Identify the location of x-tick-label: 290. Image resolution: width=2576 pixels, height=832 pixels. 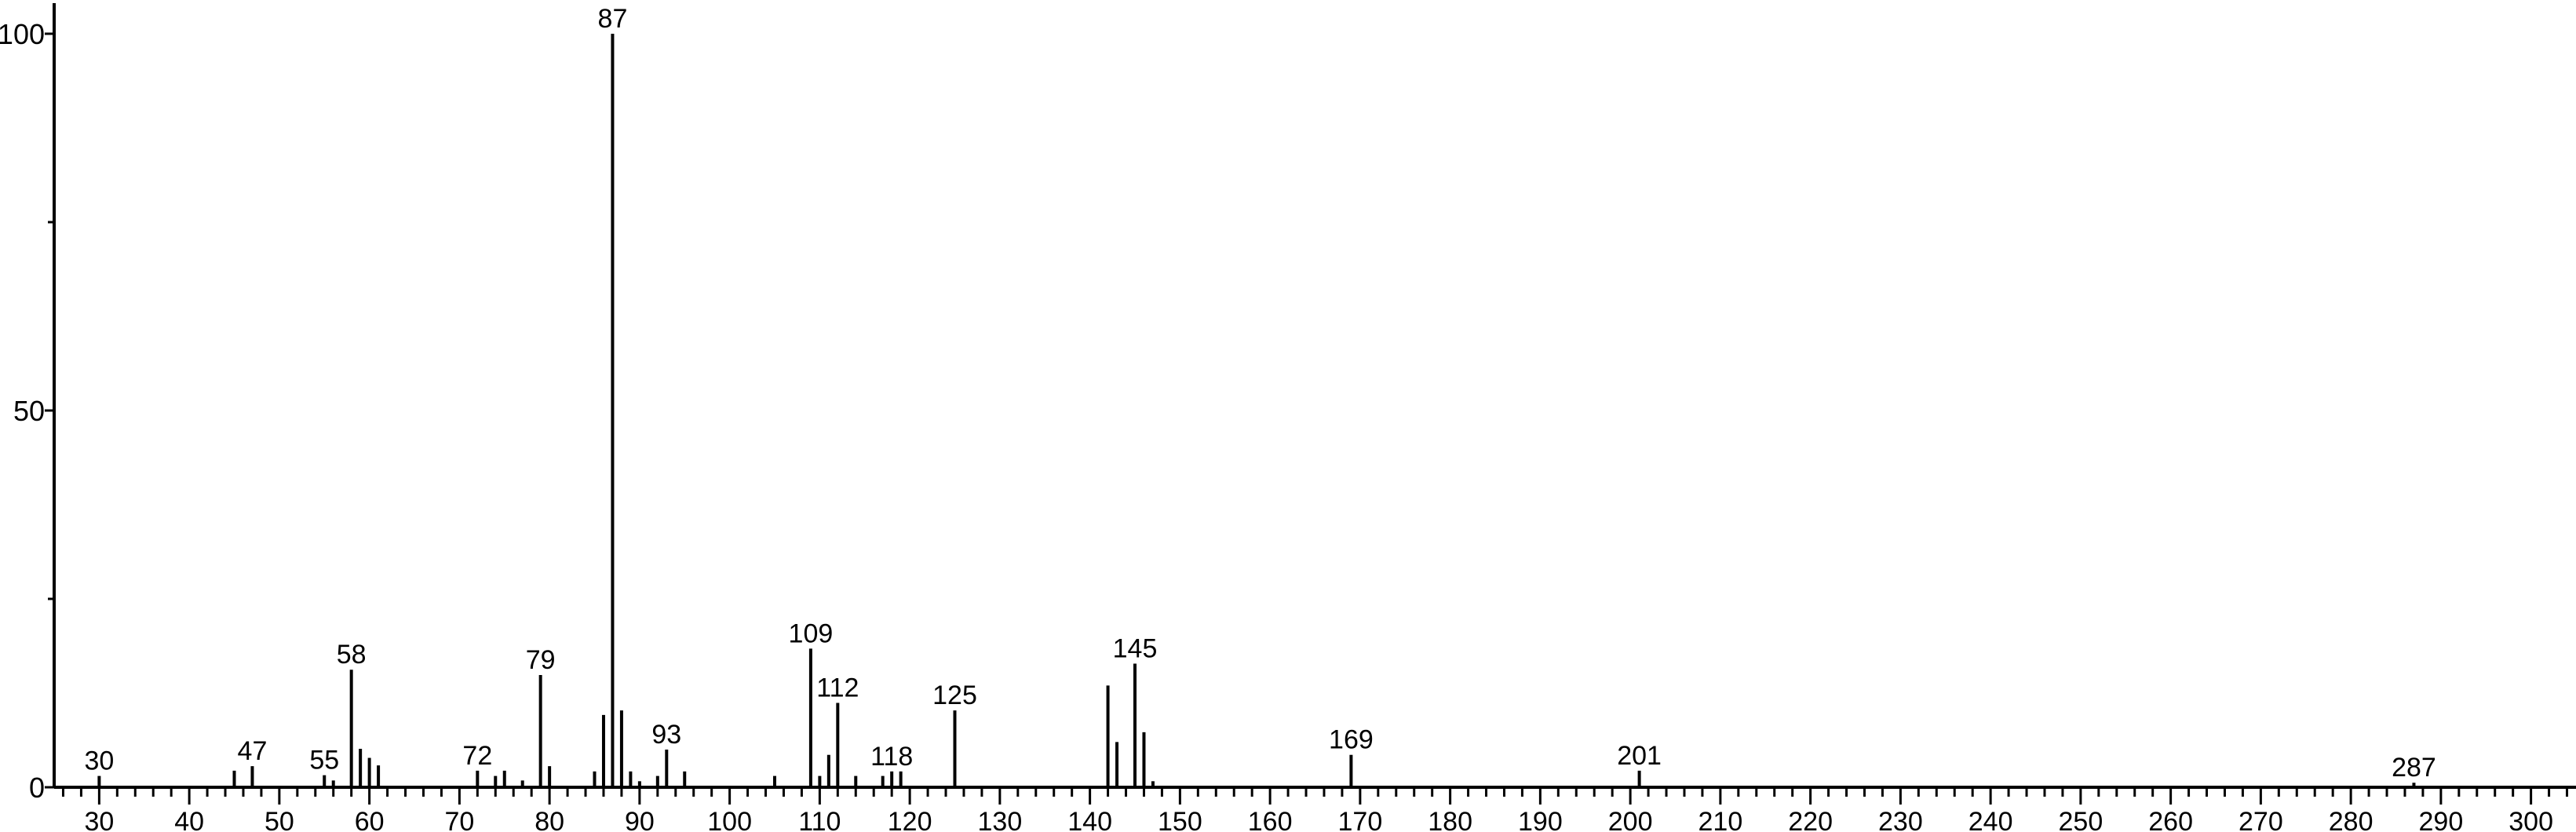
(2441, 819).